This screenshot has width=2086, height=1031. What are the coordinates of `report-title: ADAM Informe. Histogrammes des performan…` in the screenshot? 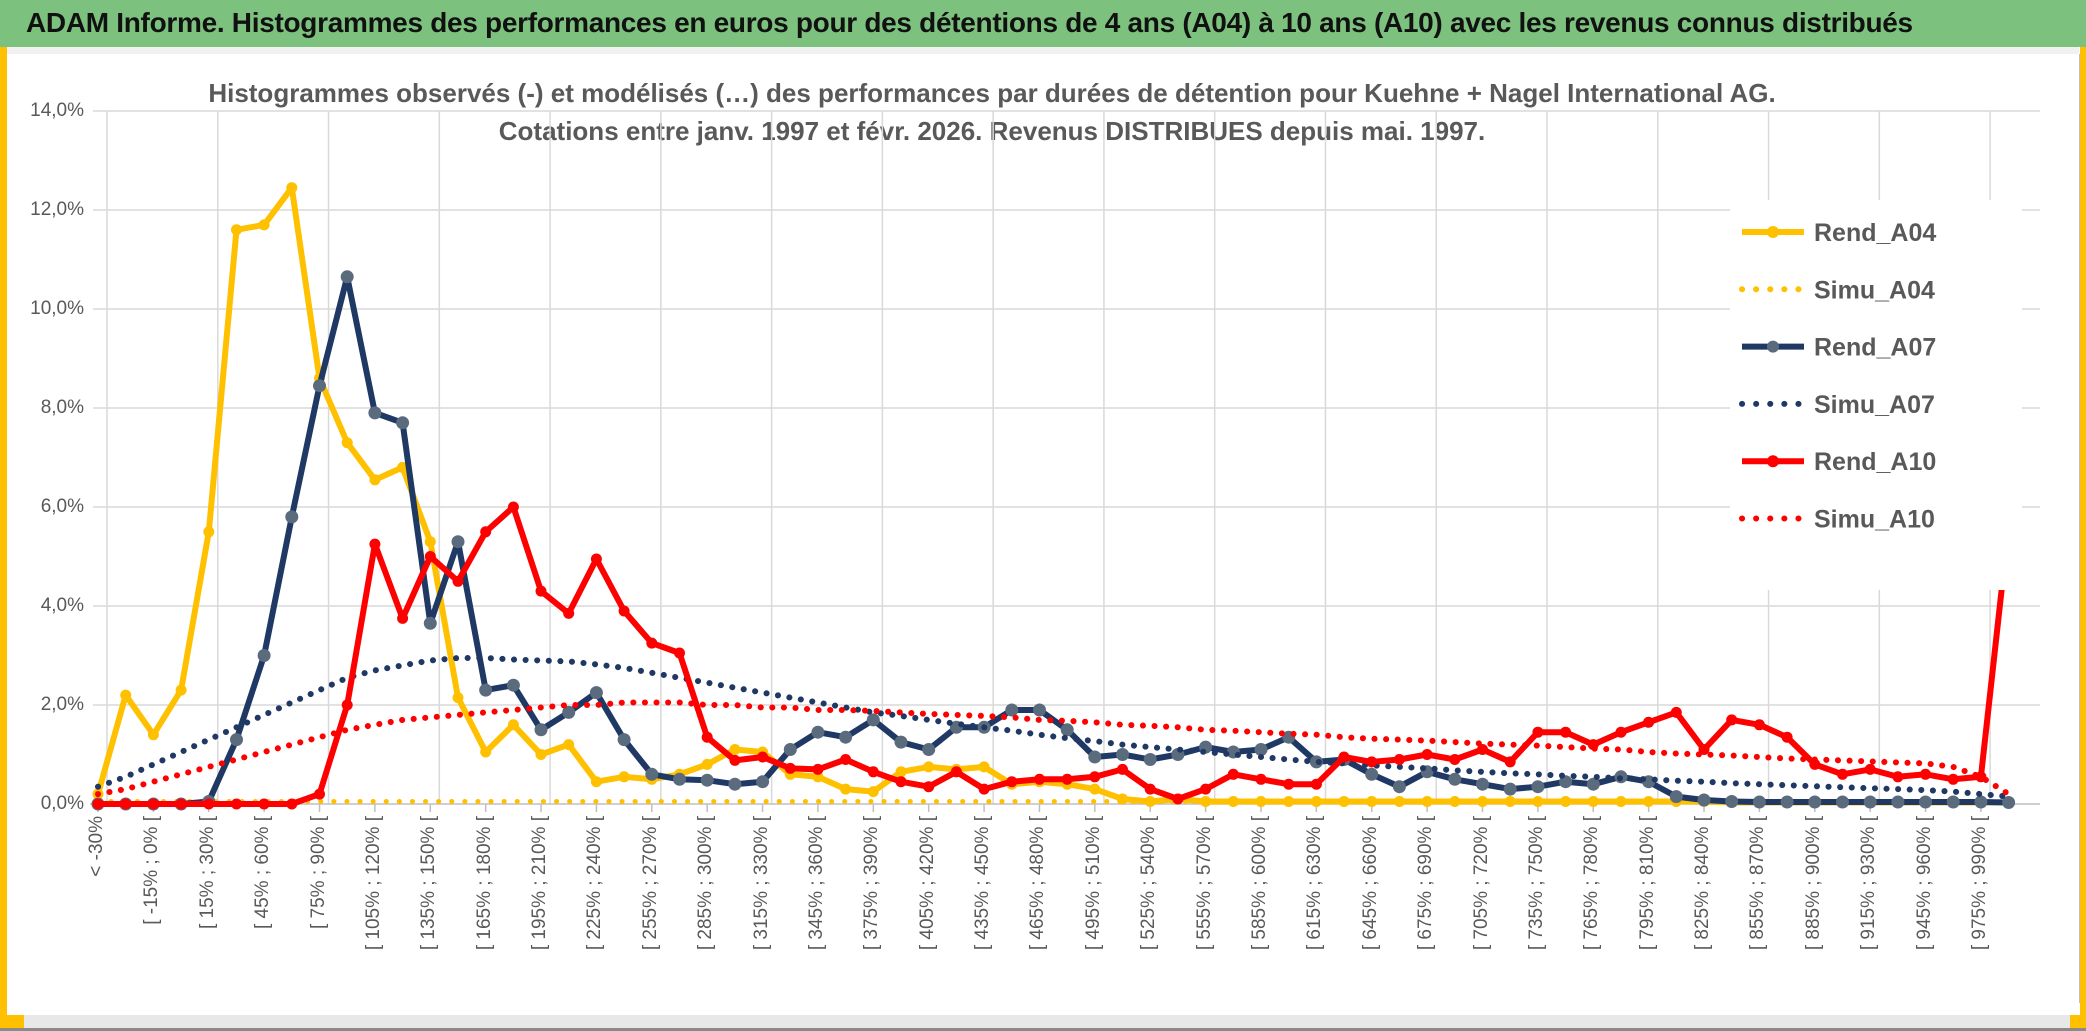 It's located at (969, 22).